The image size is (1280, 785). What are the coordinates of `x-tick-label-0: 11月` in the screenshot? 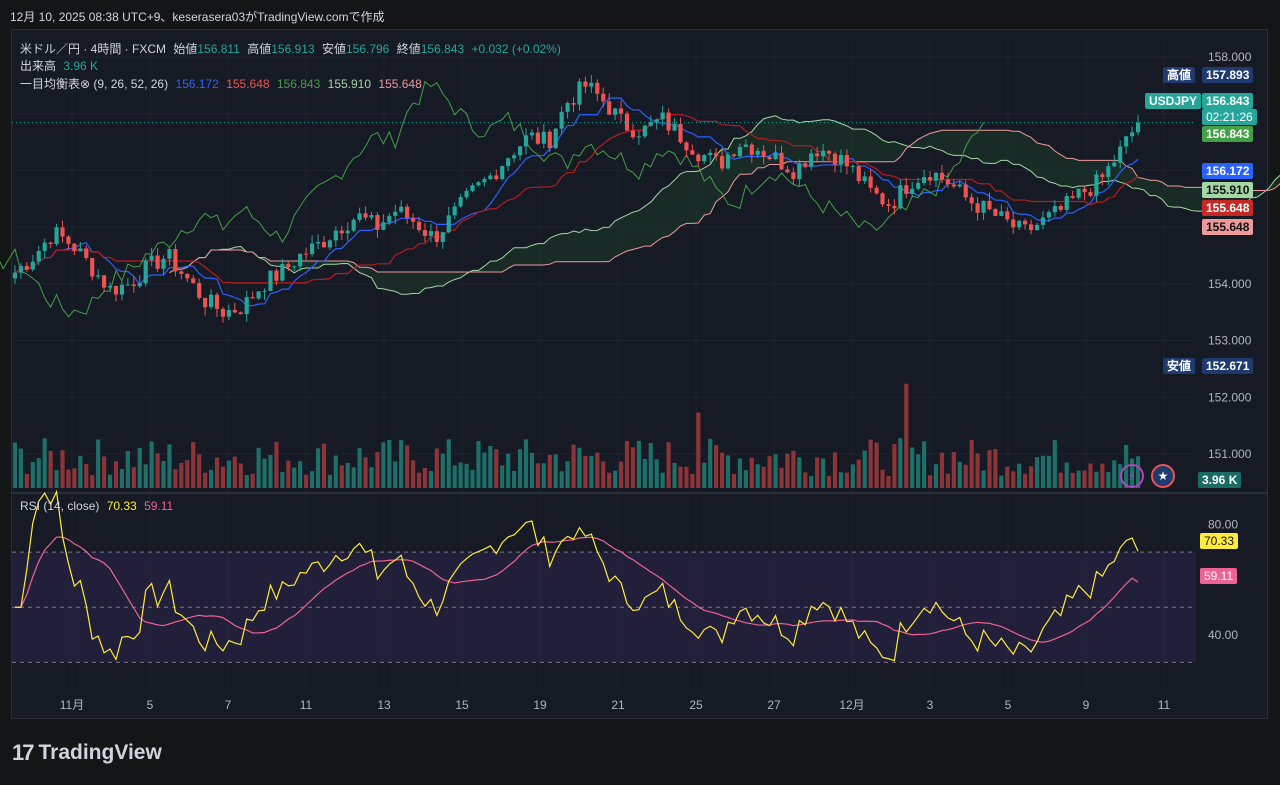 It's located at (72, 705).